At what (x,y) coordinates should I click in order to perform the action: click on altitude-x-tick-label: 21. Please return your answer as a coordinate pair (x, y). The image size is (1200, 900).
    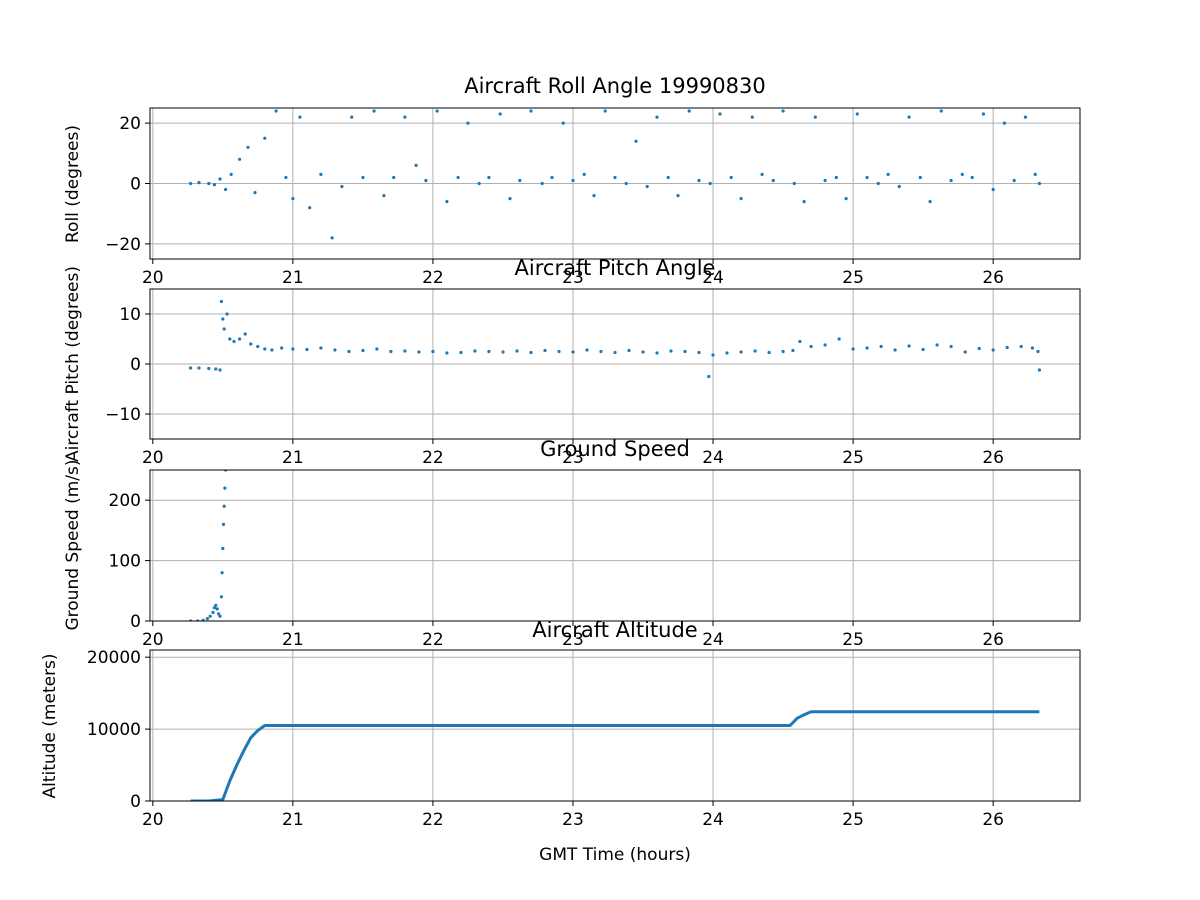
    Looking at the image, I should click on (293, 820).